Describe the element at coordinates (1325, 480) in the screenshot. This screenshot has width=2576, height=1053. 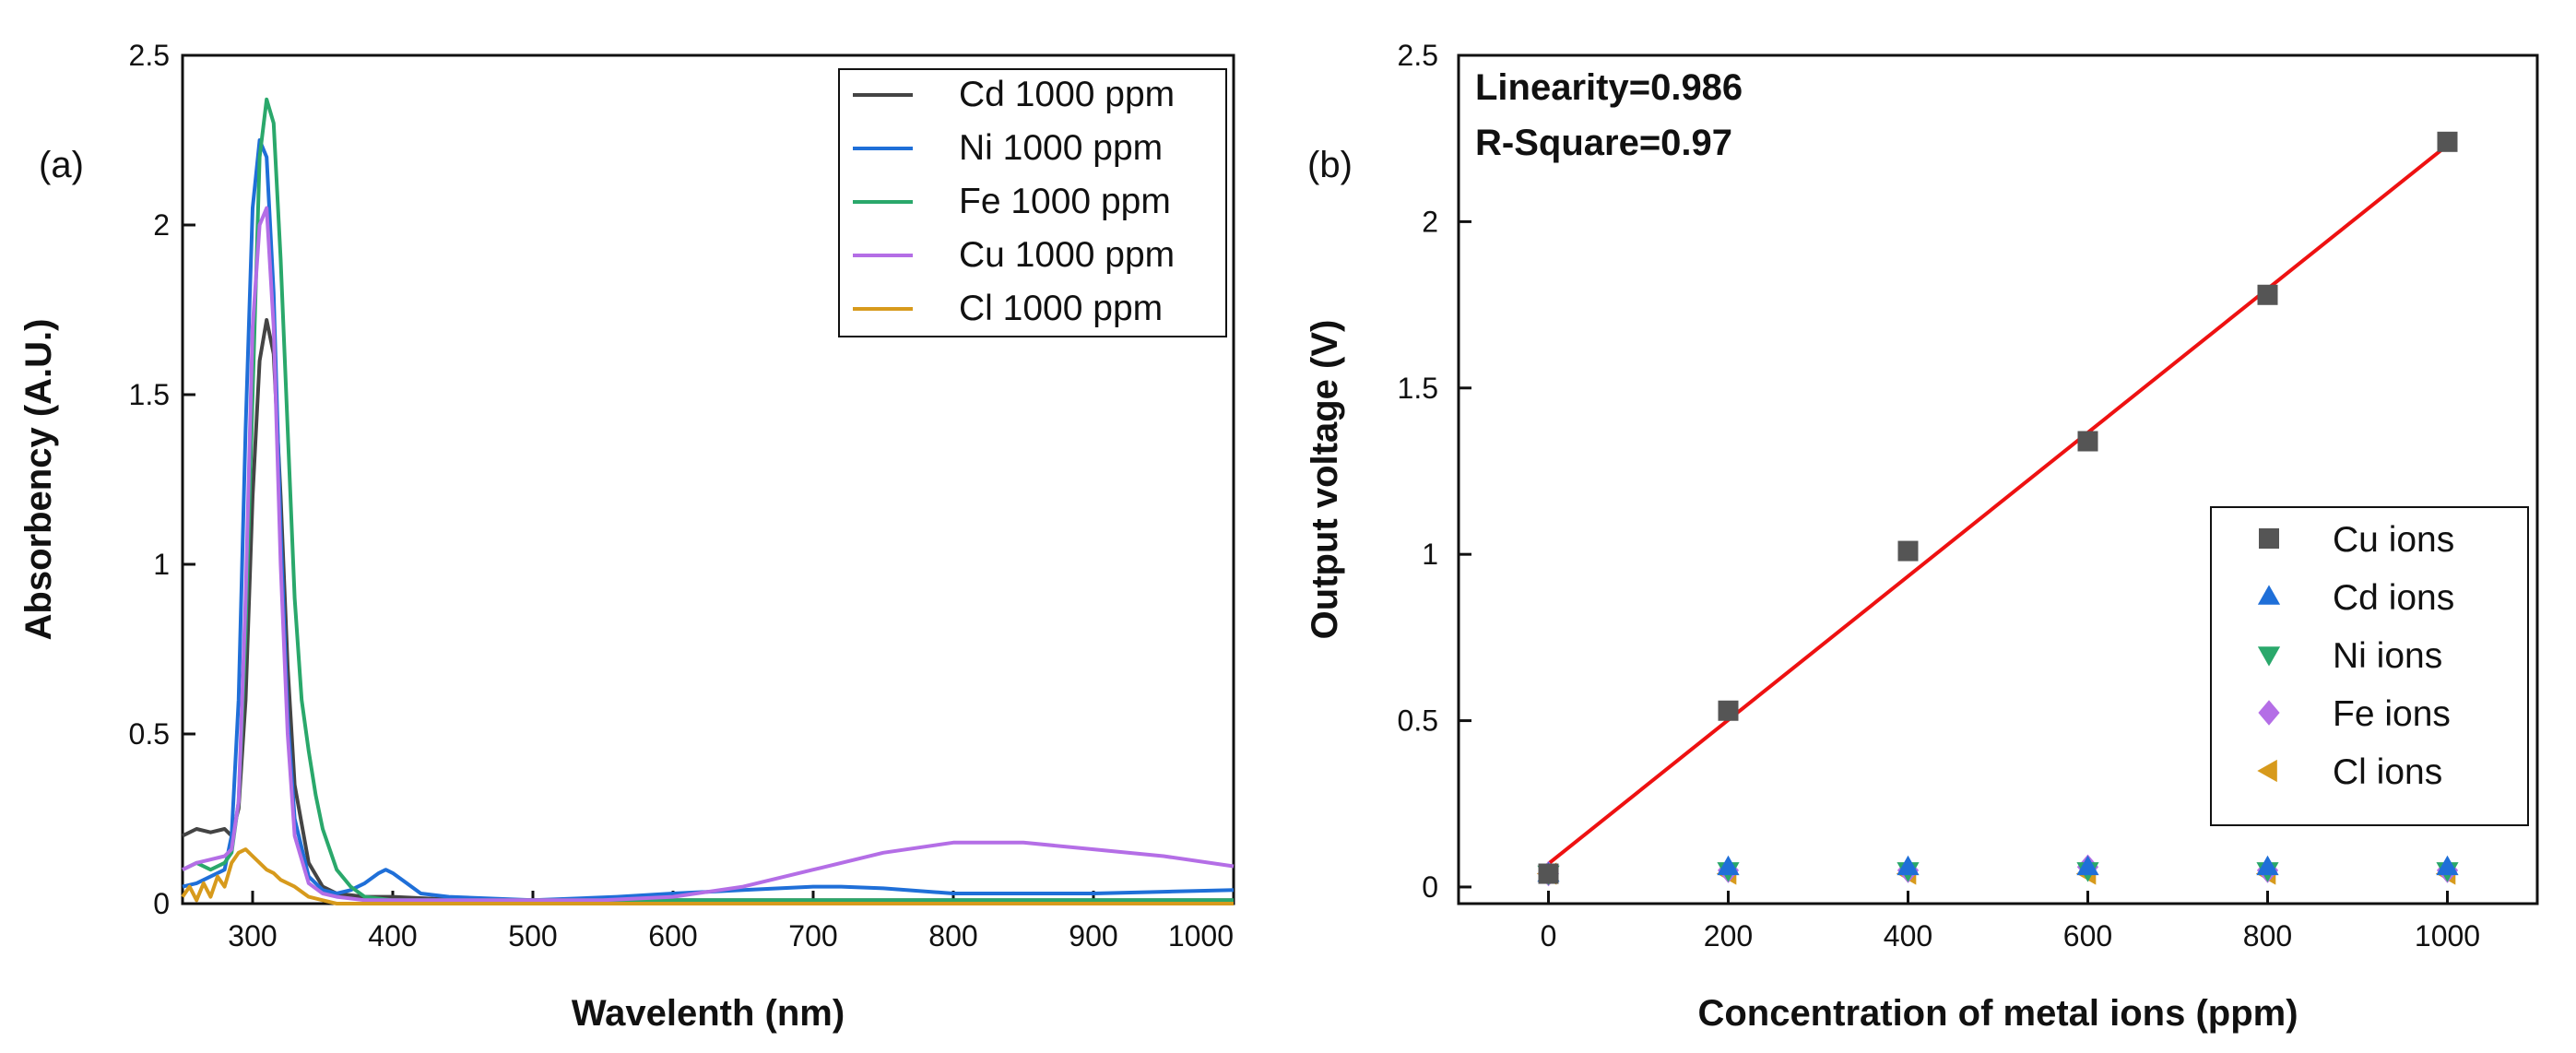
I see `panel-b-y-axis-label: Output voltage (V)` at that location.